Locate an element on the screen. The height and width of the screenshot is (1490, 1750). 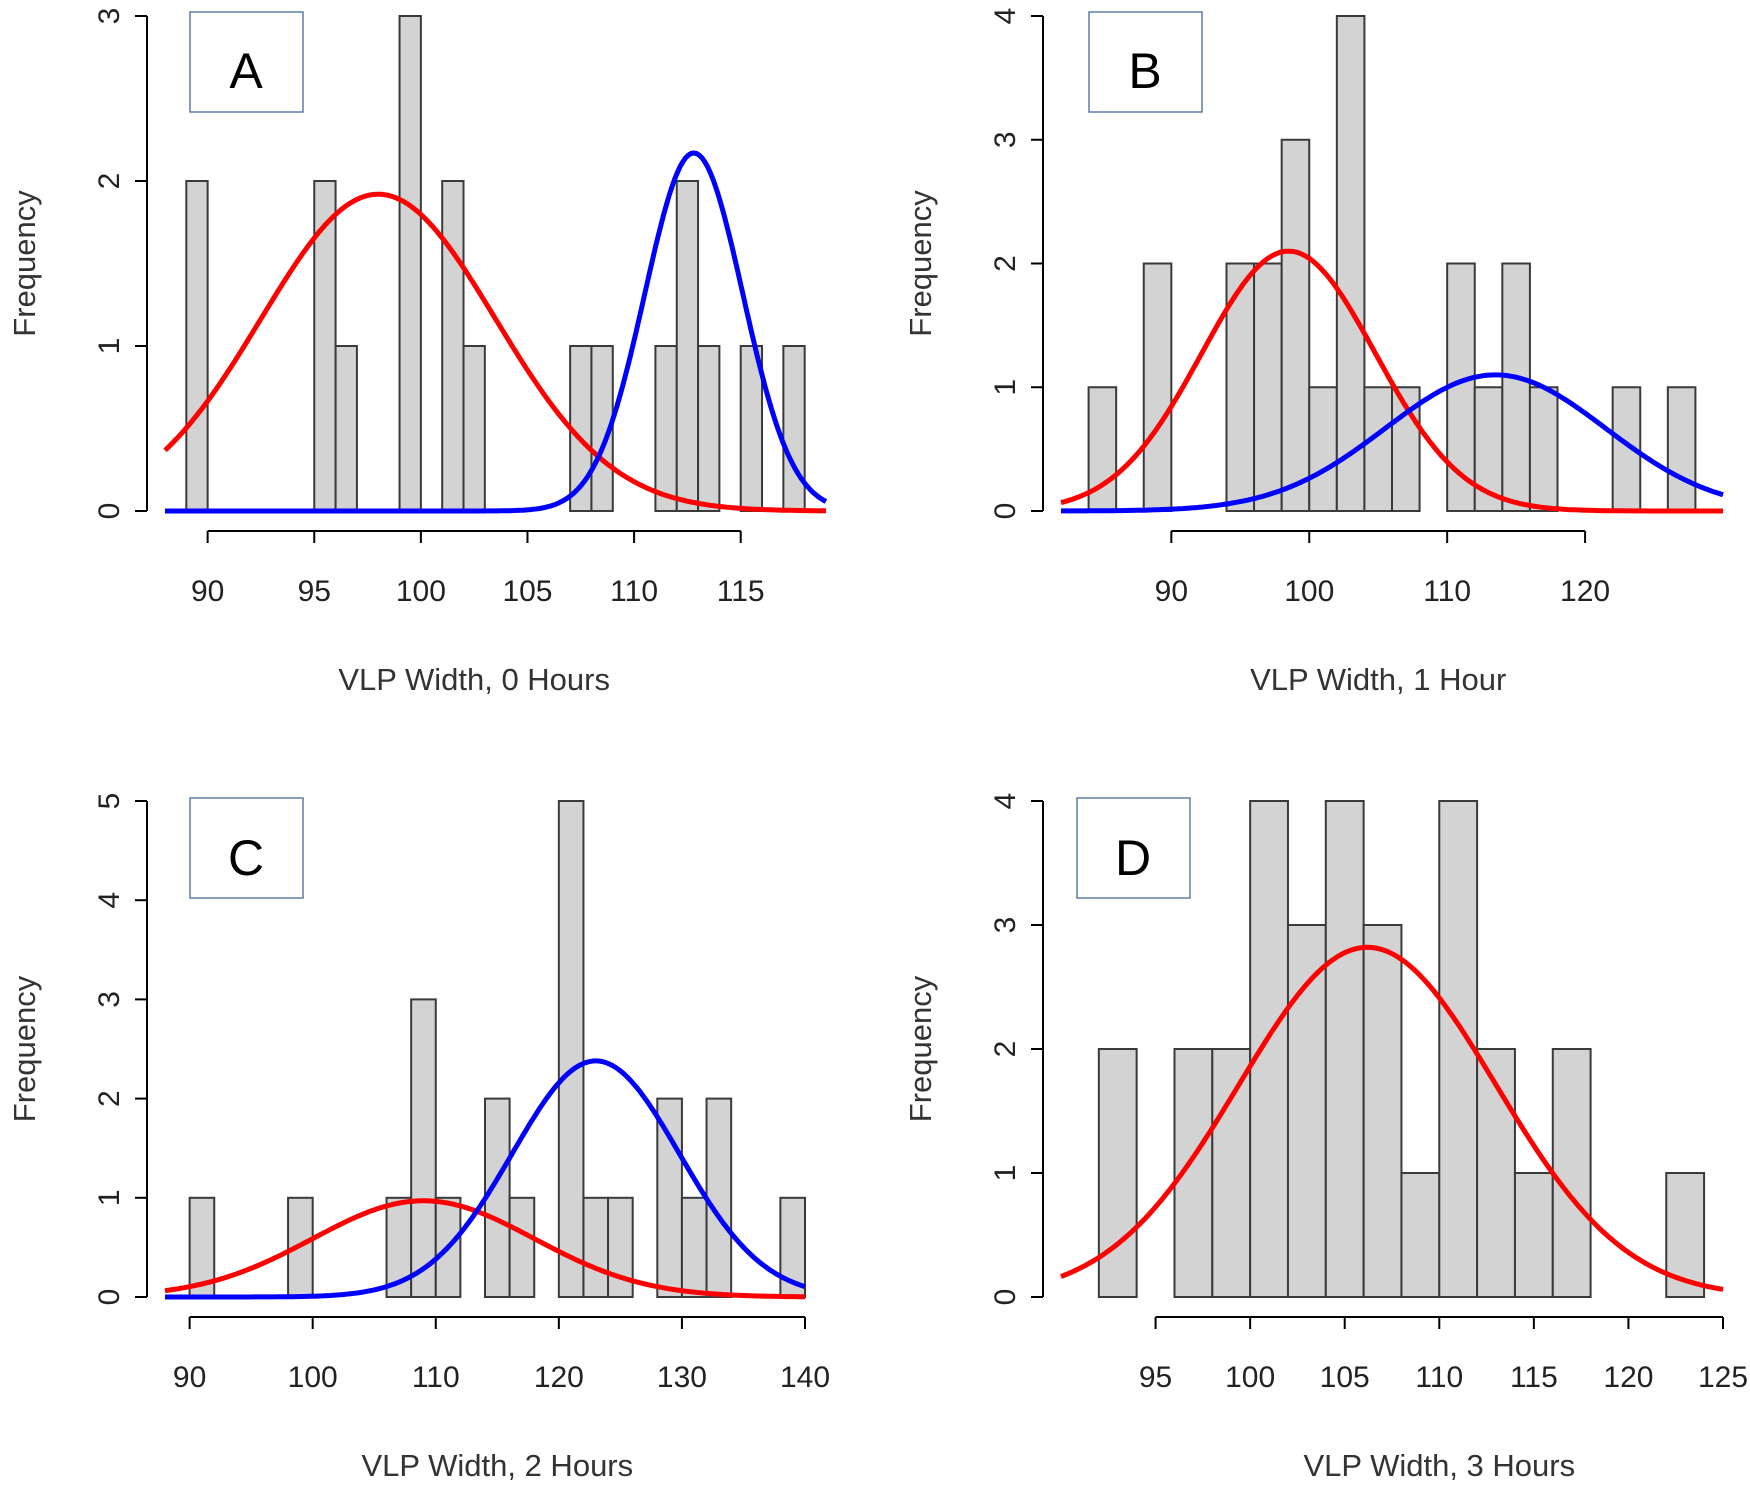
panel-label: A is located at coordinates (246, 71).